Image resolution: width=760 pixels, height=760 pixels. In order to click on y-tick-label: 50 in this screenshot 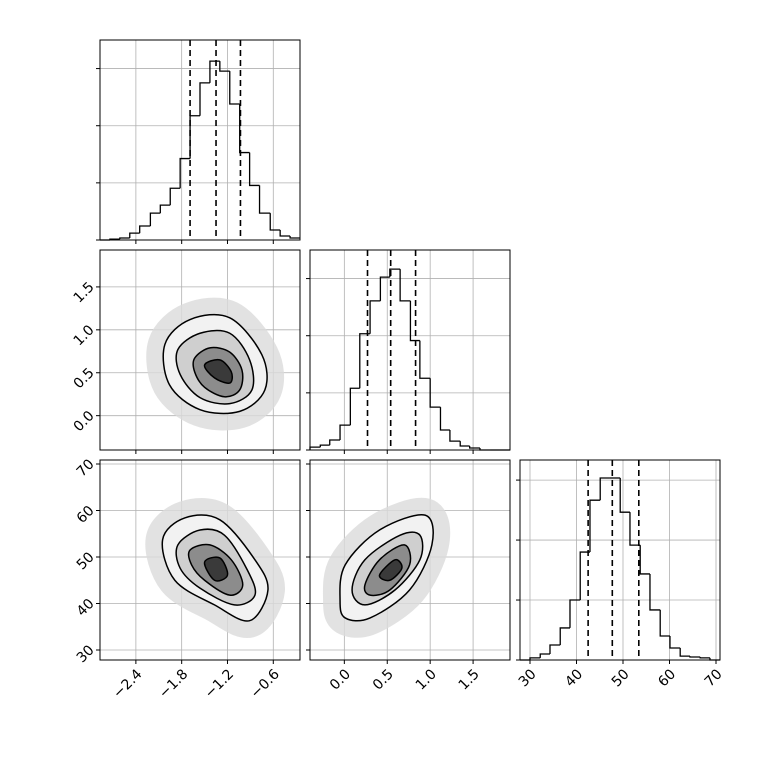, I will do `click(86, 561)`.